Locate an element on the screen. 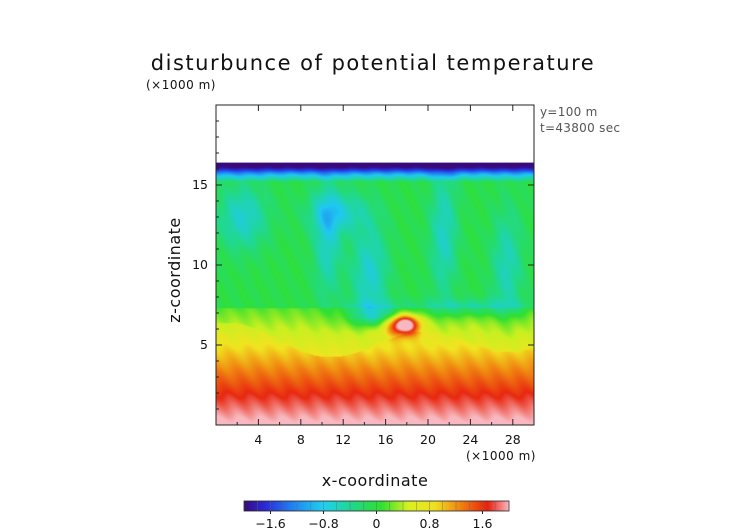 The width and height of the screenshot is (752, 532). annotations: y=100 m t=43800 sec is located at coordinates (580, 120).